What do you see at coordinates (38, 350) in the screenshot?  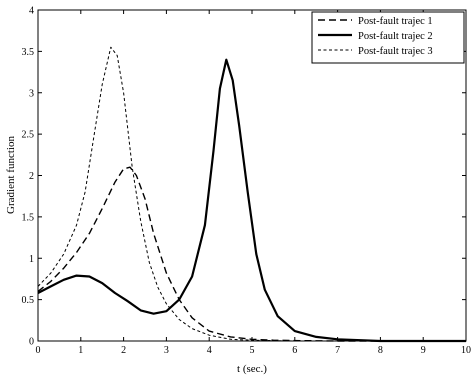 I see `x-tick-label: 0` at bounding box center [38, 350].